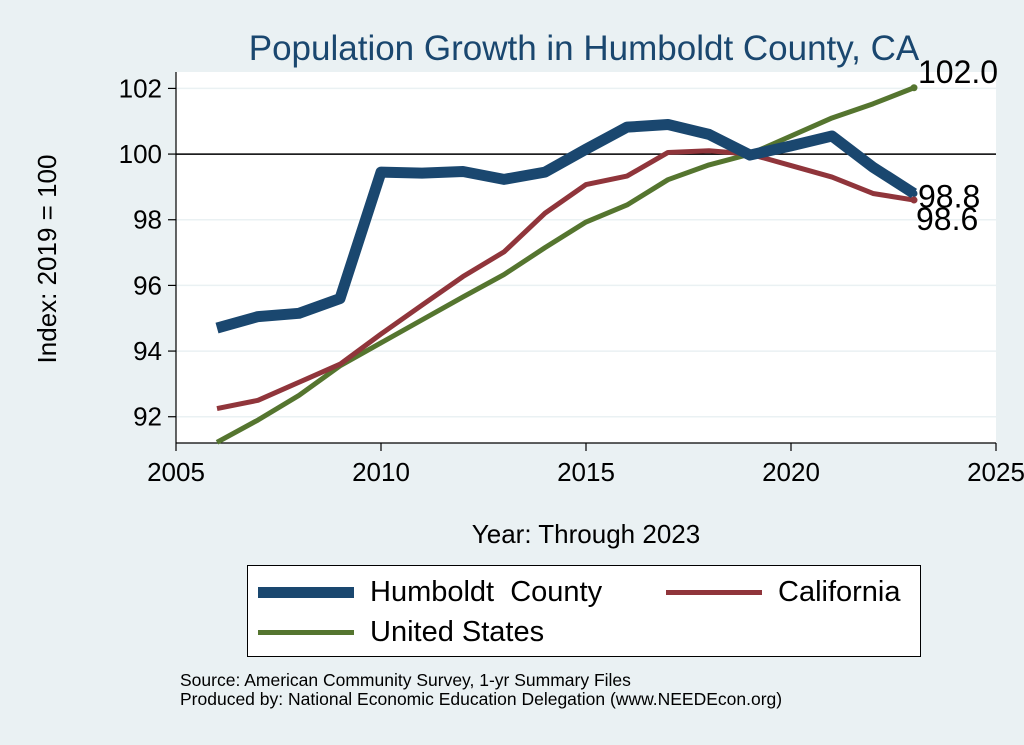 The image size is (1024, 745). Describe the element at coordinates (486, 592) in the screenshot. I see `legend-label-humboldt: Humboldt County` at that location.